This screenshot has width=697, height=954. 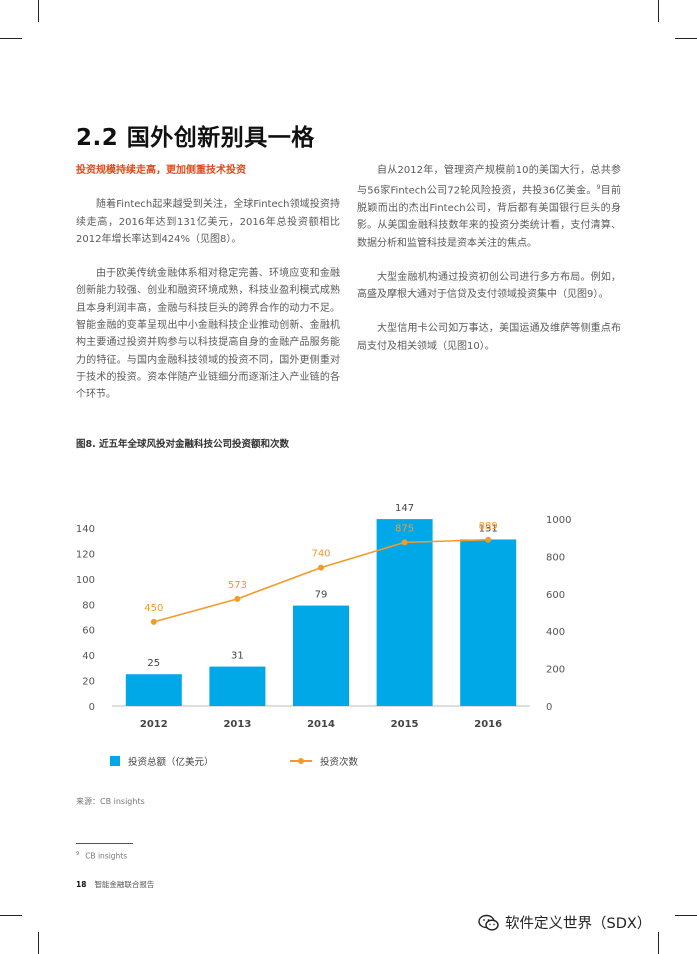 What do you see at coordinates (88, 605) in the screenshot?
I see `y-left-tick-label: 80` at bounding box center [88, 605].